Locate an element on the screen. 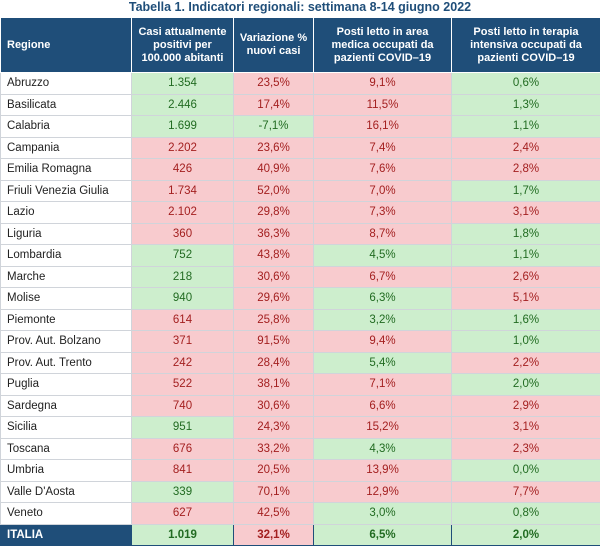 The image size is (600, 549). medical-beds-cell: 8,7% is located at coordinates (382, 233).